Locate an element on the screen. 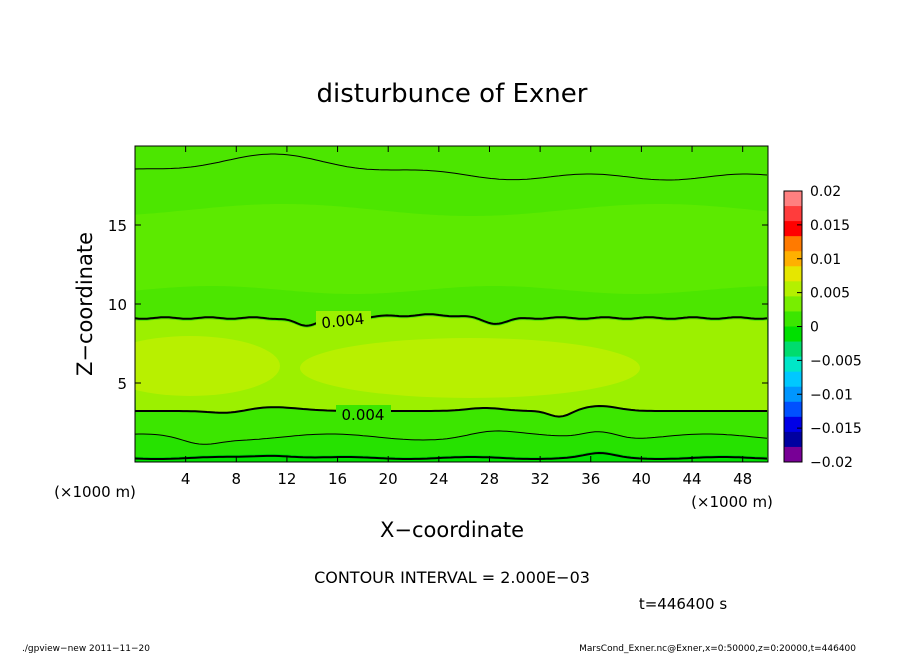  contour-line-lower is located at coordinates (451, 411).